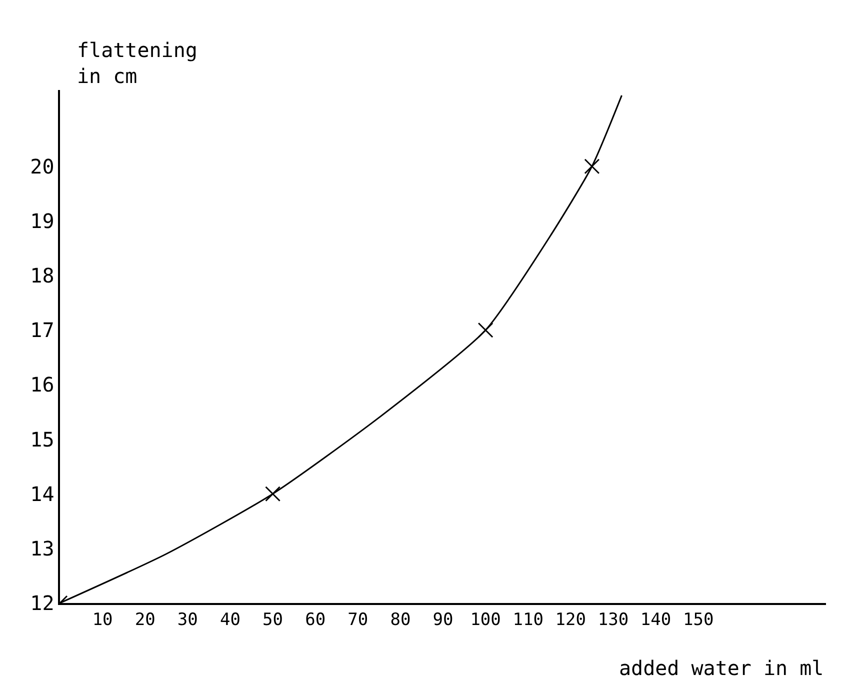 The width and height of the screenshot is (846, 693). Describe the element at coordinates (42, 276) in the screenshot. I see `y-tick-label: 18` at that location.